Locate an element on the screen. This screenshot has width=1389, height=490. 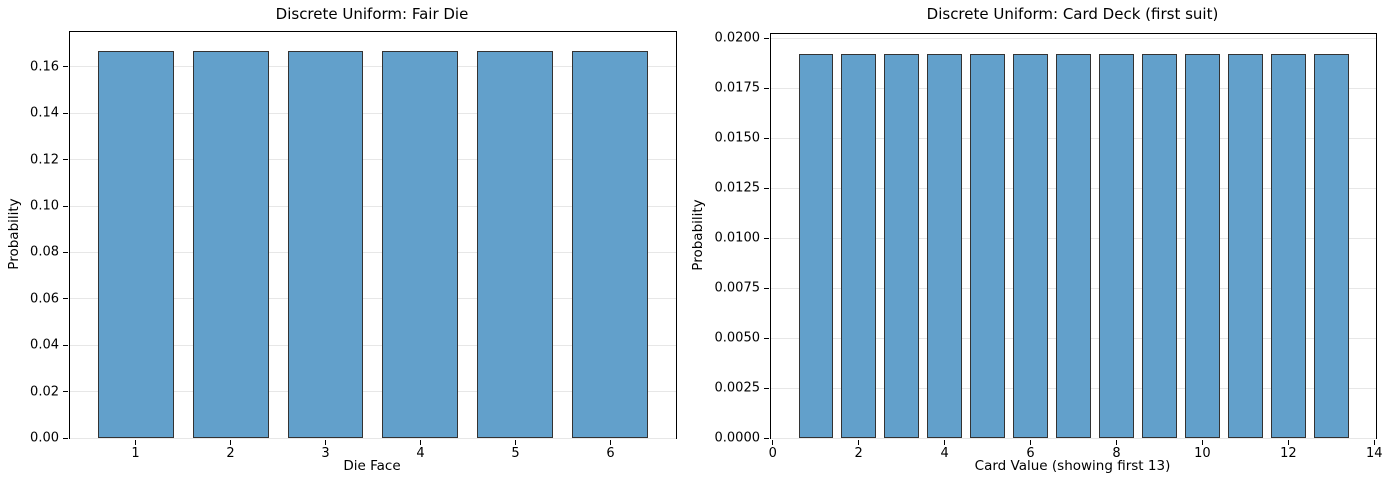
y-tick-label: 0.00 is located at coordinates (44, 438).